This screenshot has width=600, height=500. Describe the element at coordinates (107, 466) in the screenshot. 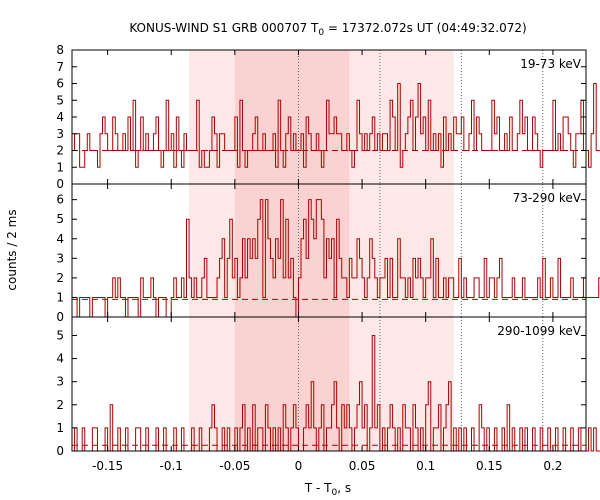

I see `x-tick-label: -0.15` at that location.